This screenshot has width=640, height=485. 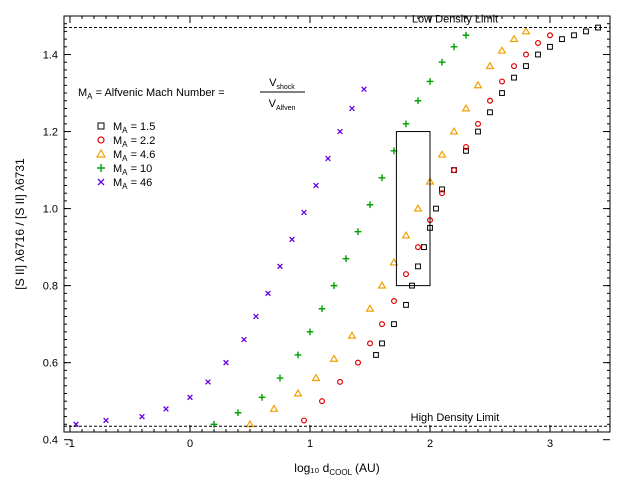 I want to click on y-tick-label-5: 1.4, so click(x=50, y=56).